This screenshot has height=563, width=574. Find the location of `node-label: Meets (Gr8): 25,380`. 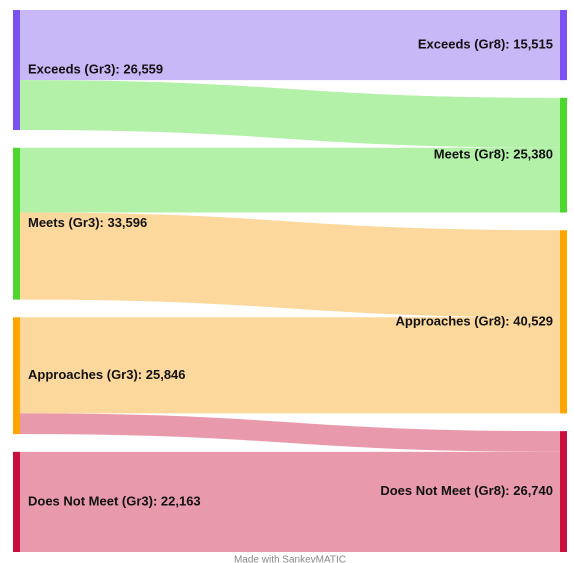

node-label: Meets (Gr8): 25,380 is located at coordinates (493, 154).